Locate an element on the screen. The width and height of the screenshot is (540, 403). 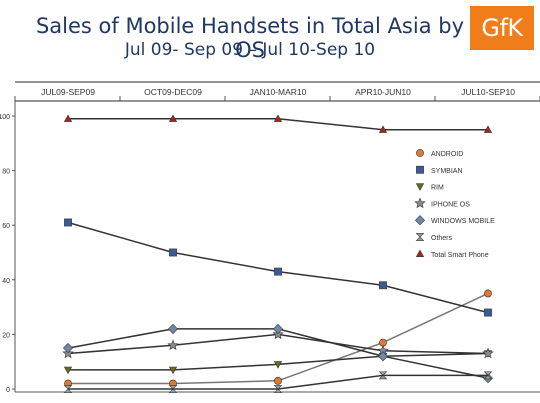
x-tick-label: JUL09-SEP09 is located at coordinates (68, 92).